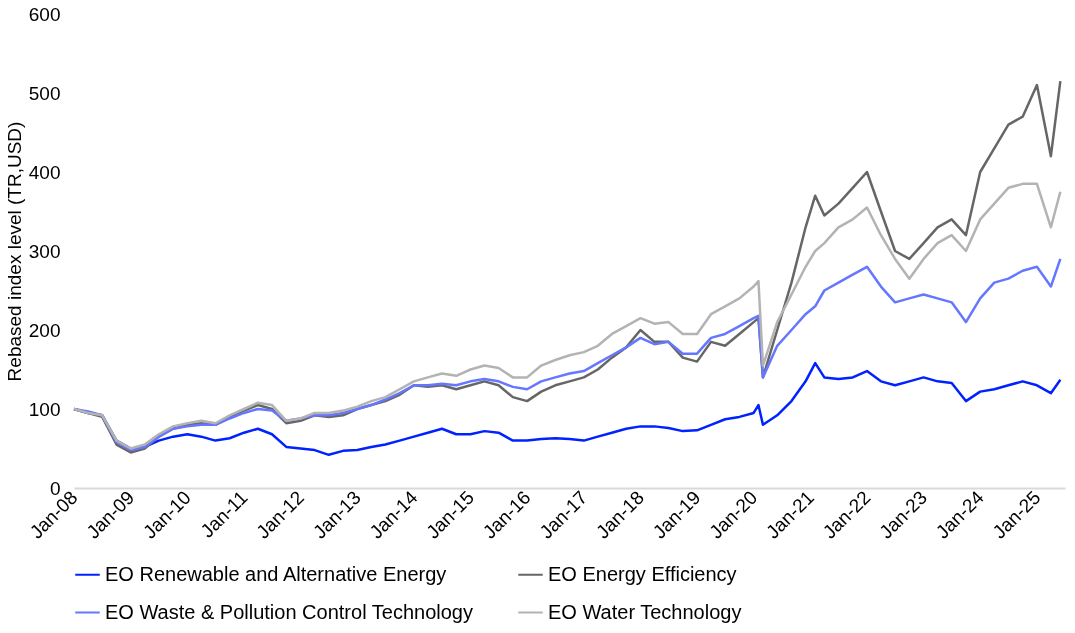 The width and height of the screenshot is (1075, 633). What do you see at coordinates (642, 573) in the screenshot?
I see `legend-label: EO Energy Efficiency` at bounding box center [642, 573].